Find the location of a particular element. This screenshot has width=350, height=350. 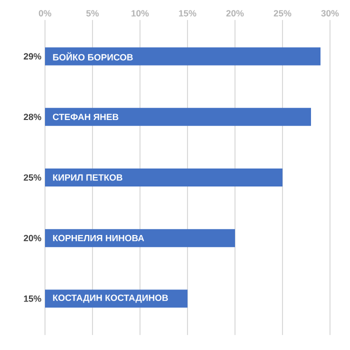

x-tick-label: 25% is located at coordinates (283, 13).